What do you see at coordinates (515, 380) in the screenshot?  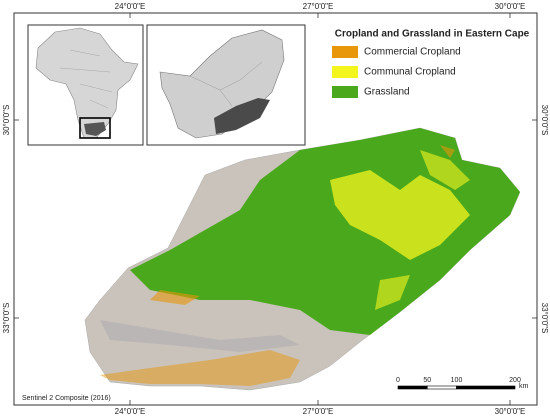 I see `scale-label: 200` at bounding box center [515, 380].